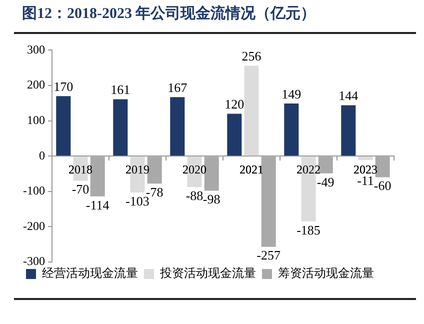 This screenshot has width=424, height=324. Describe the element at coordinates (308, 169) in the screenshot. I see `x-tick-label: 2022` at that location.